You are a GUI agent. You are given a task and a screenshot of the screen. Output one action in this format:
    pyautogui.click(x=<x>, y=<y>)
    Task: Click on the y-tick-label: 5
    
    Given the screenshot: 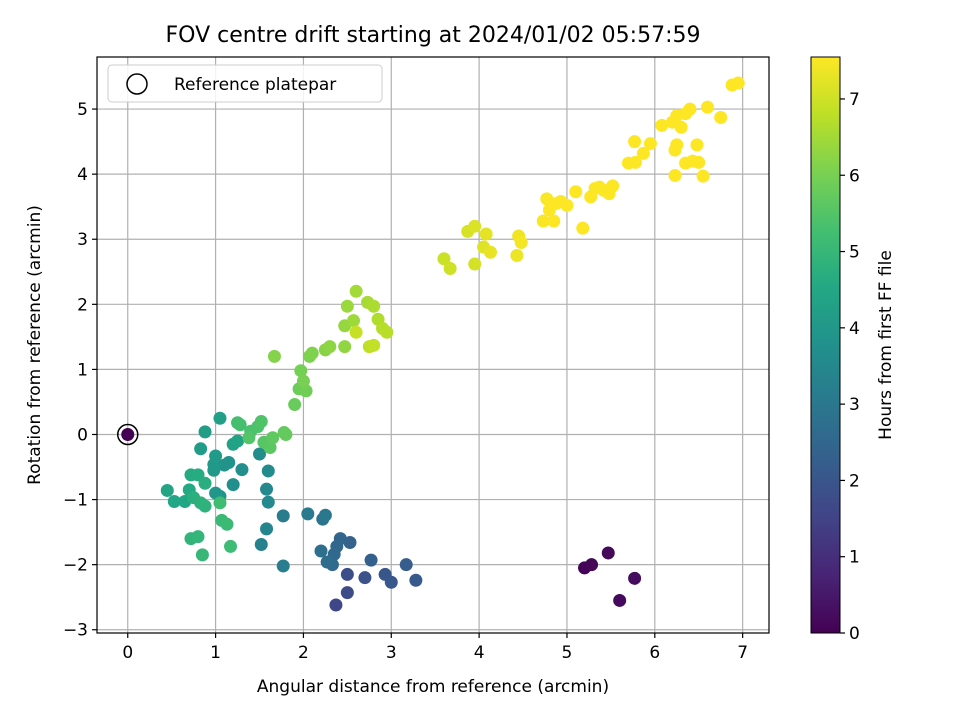 What is the action you would take?
    pyautogui.click(x=82, y=110)
    